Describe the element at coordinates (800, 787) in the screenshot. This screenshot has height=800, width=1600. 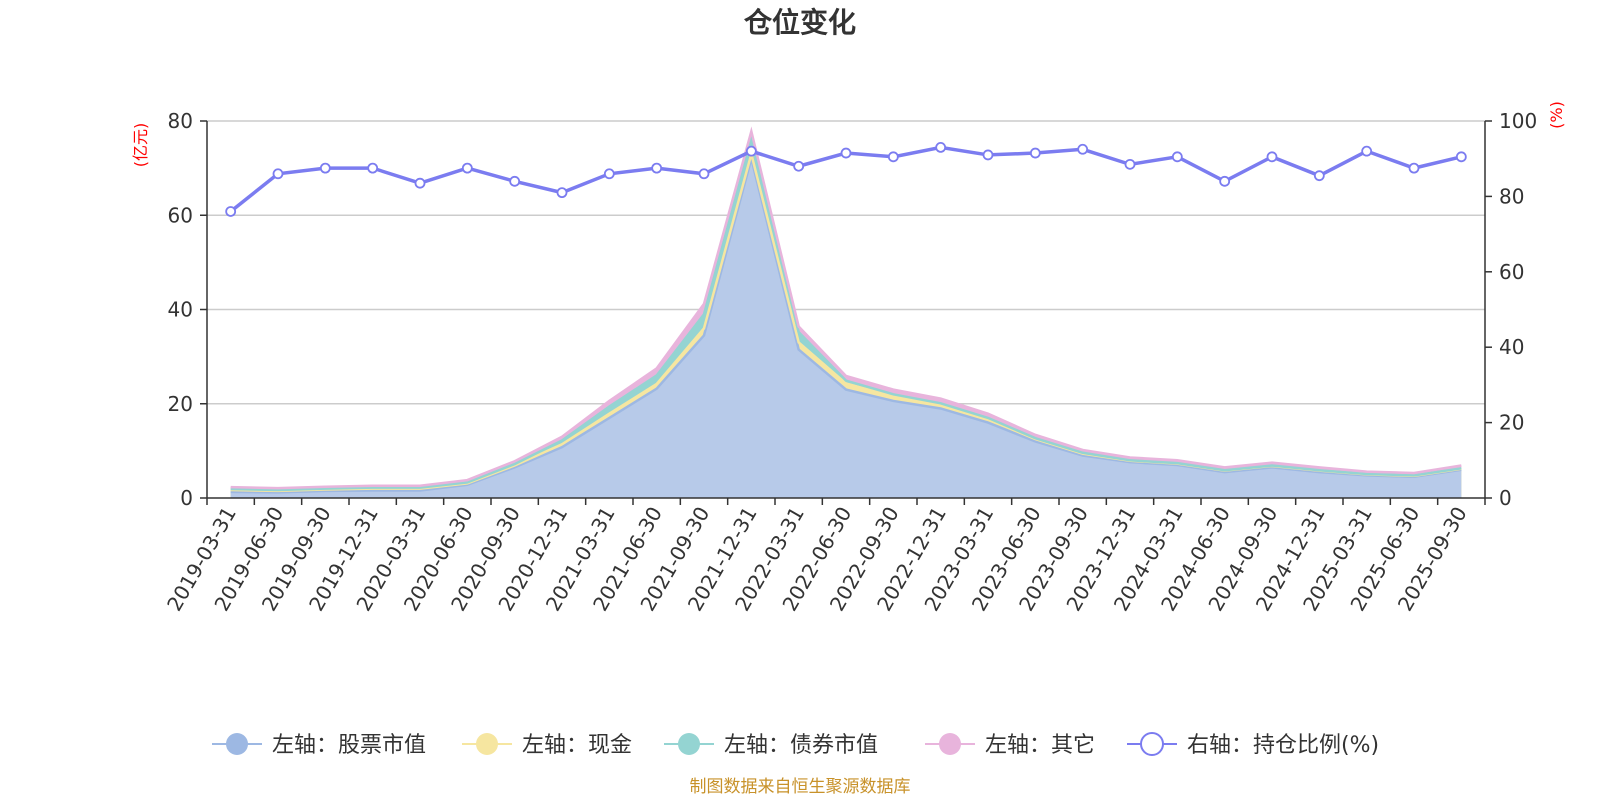
I see `source-footer: 制图数据来自恒生聚源数据库` at that location.